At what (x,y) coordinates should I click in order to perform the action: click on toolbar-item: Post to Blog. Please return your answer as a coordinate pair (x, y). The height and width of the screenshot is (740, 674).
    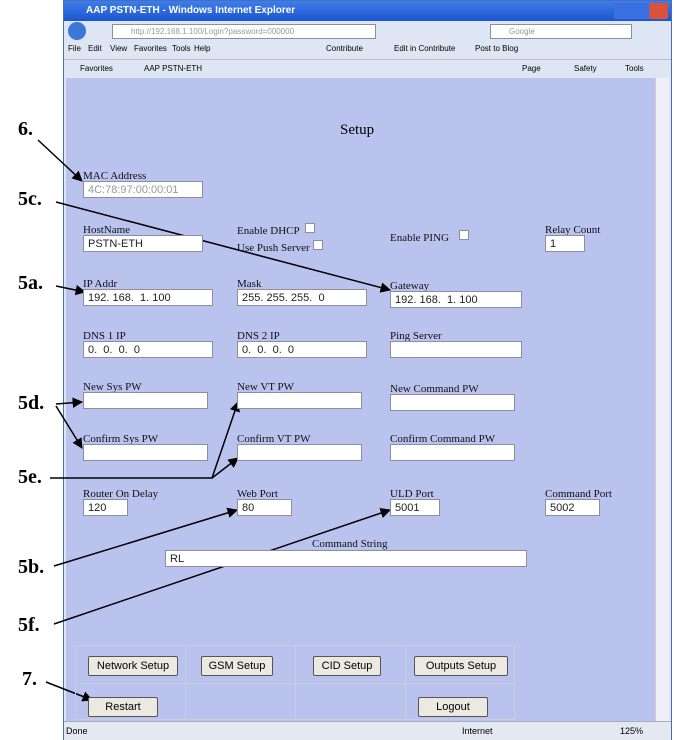
    Looking at the image, I should click on (497, 48).